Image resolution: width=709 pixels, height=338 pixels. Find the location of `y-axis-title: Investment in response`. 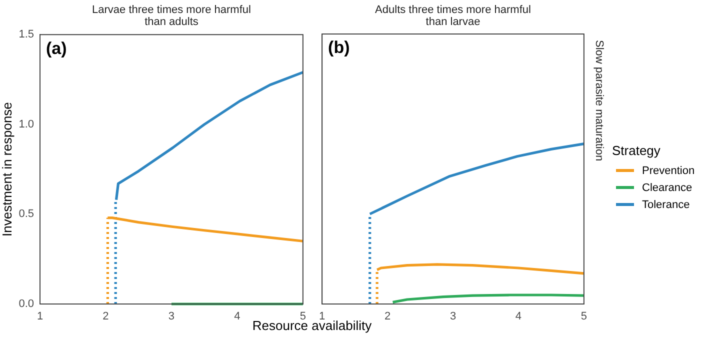

y-axis-title: Investment in response is located at coordinates (7, 169).